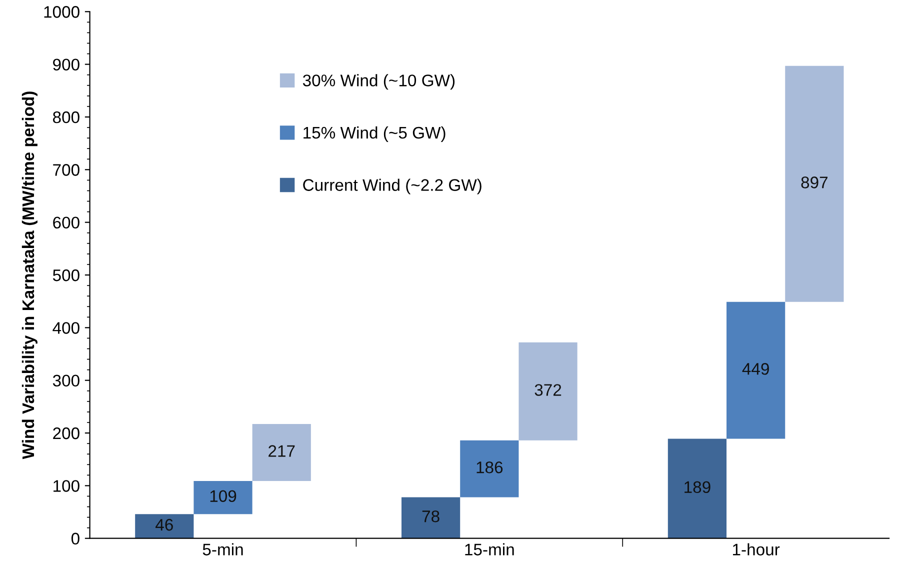  I want to click on data-label: 217, so click(281, 451).